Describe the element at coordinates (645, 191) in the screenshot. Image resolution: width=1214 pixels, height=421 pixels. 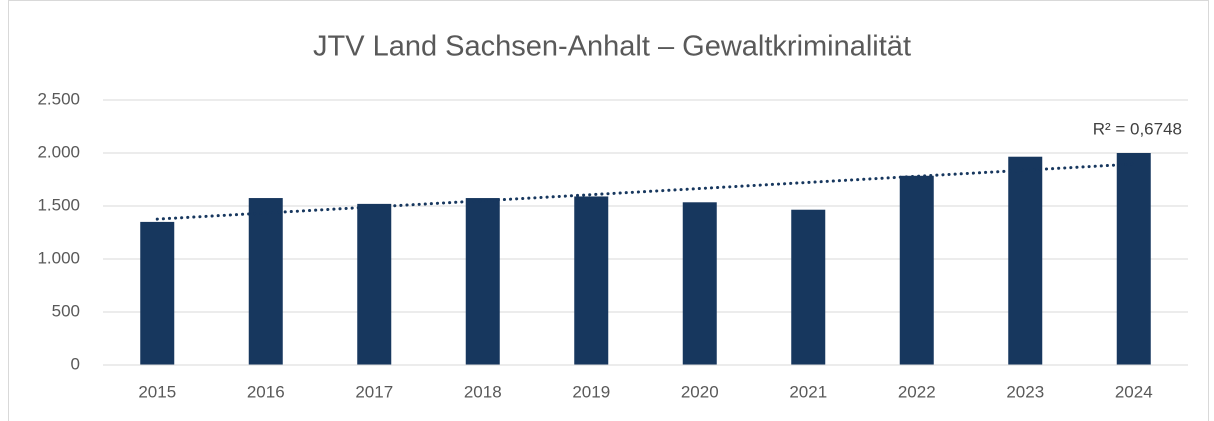
I see `trendline` at that location.